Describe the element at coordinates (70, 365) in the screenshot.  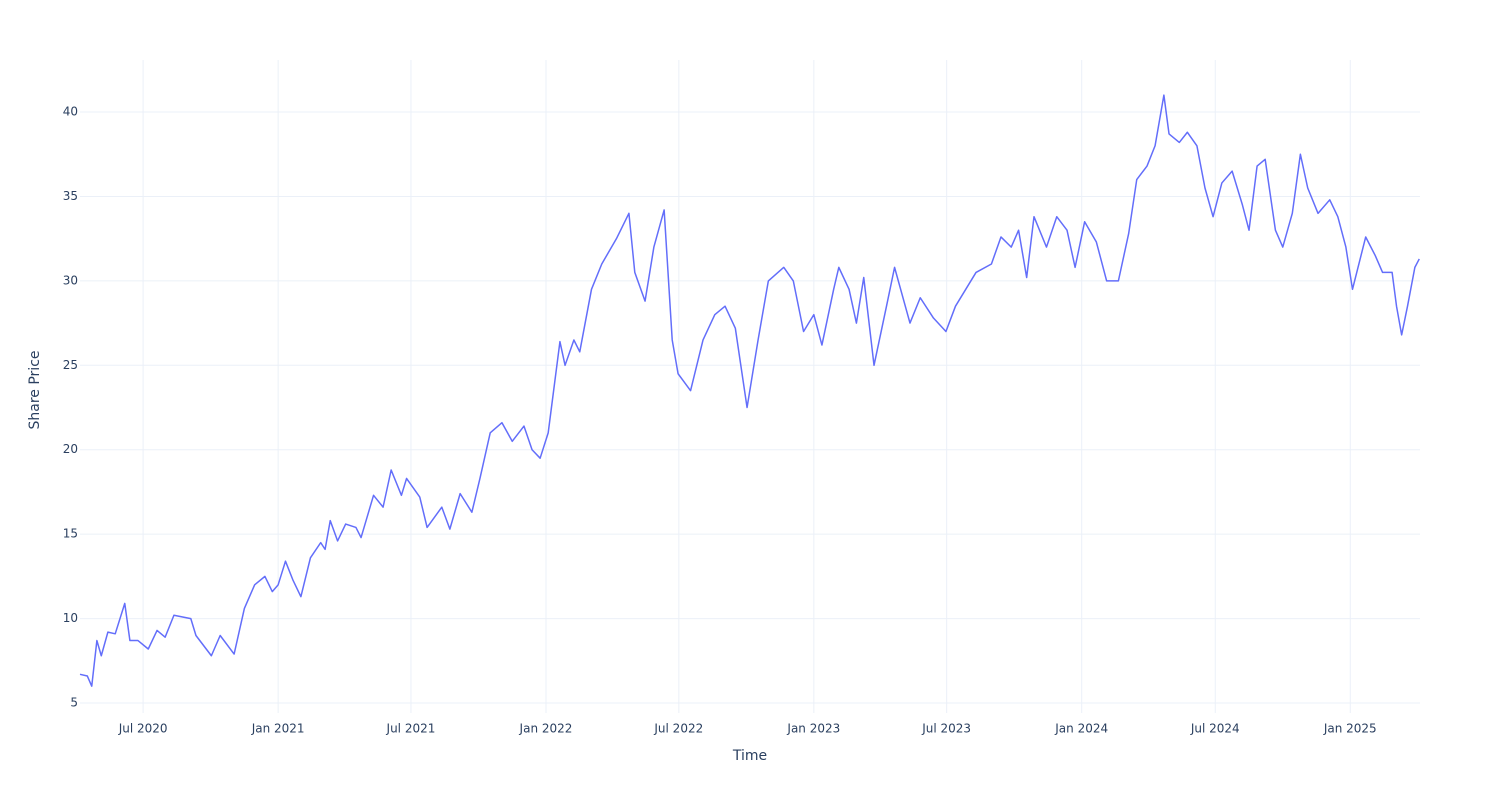
I see `y-tick-label: 25` at that location.